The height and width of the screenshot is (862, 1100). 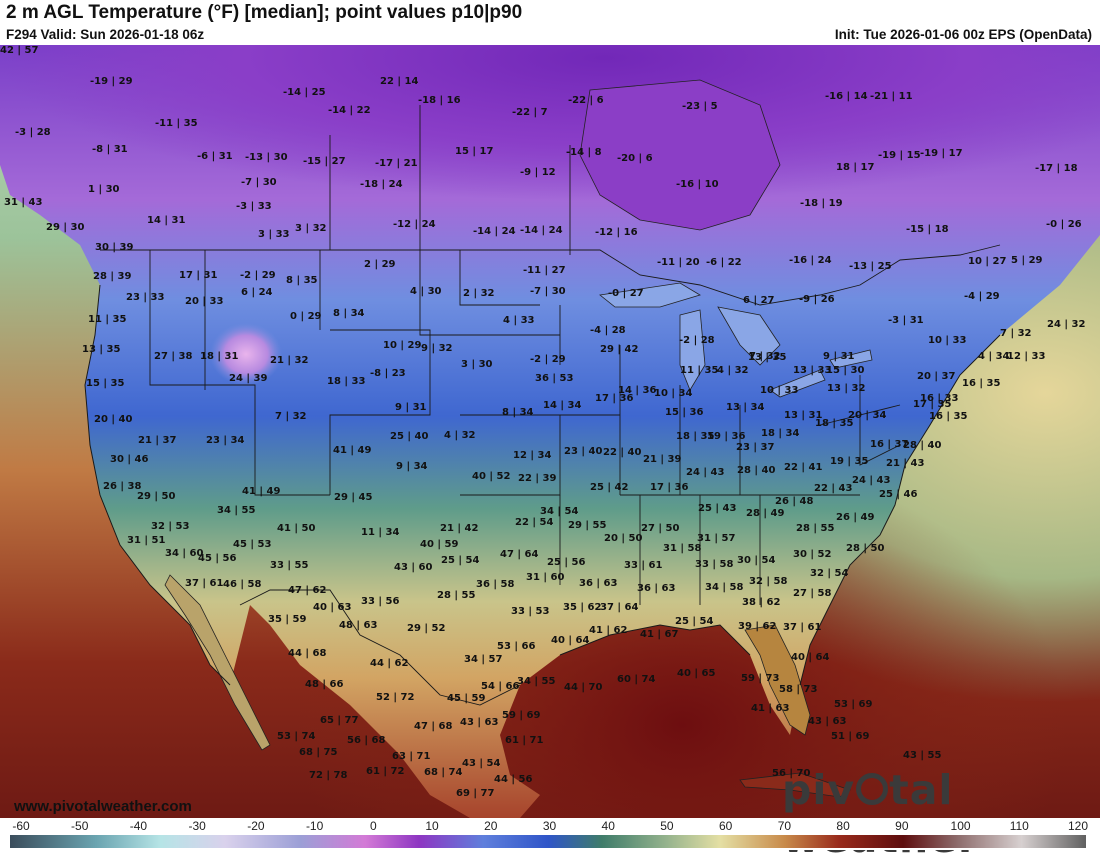 What do you see at coordinates (927, 229) in the screenshot?
I see `point-value: -15 | 18` at bounding box center [927, 229].